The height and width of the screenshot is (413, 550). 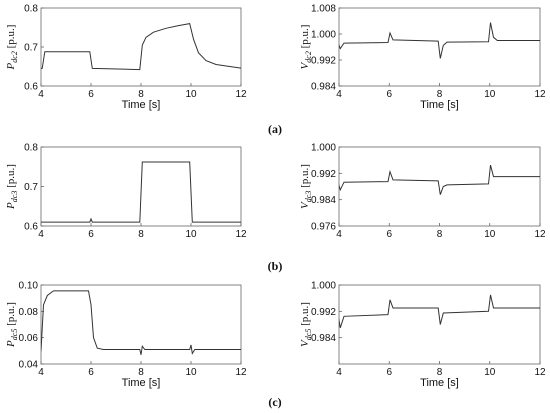 What do you see at coordinates (274, 402) in the screenshot?
I see `caption-c: (c)` at bounding box center [274, 402].